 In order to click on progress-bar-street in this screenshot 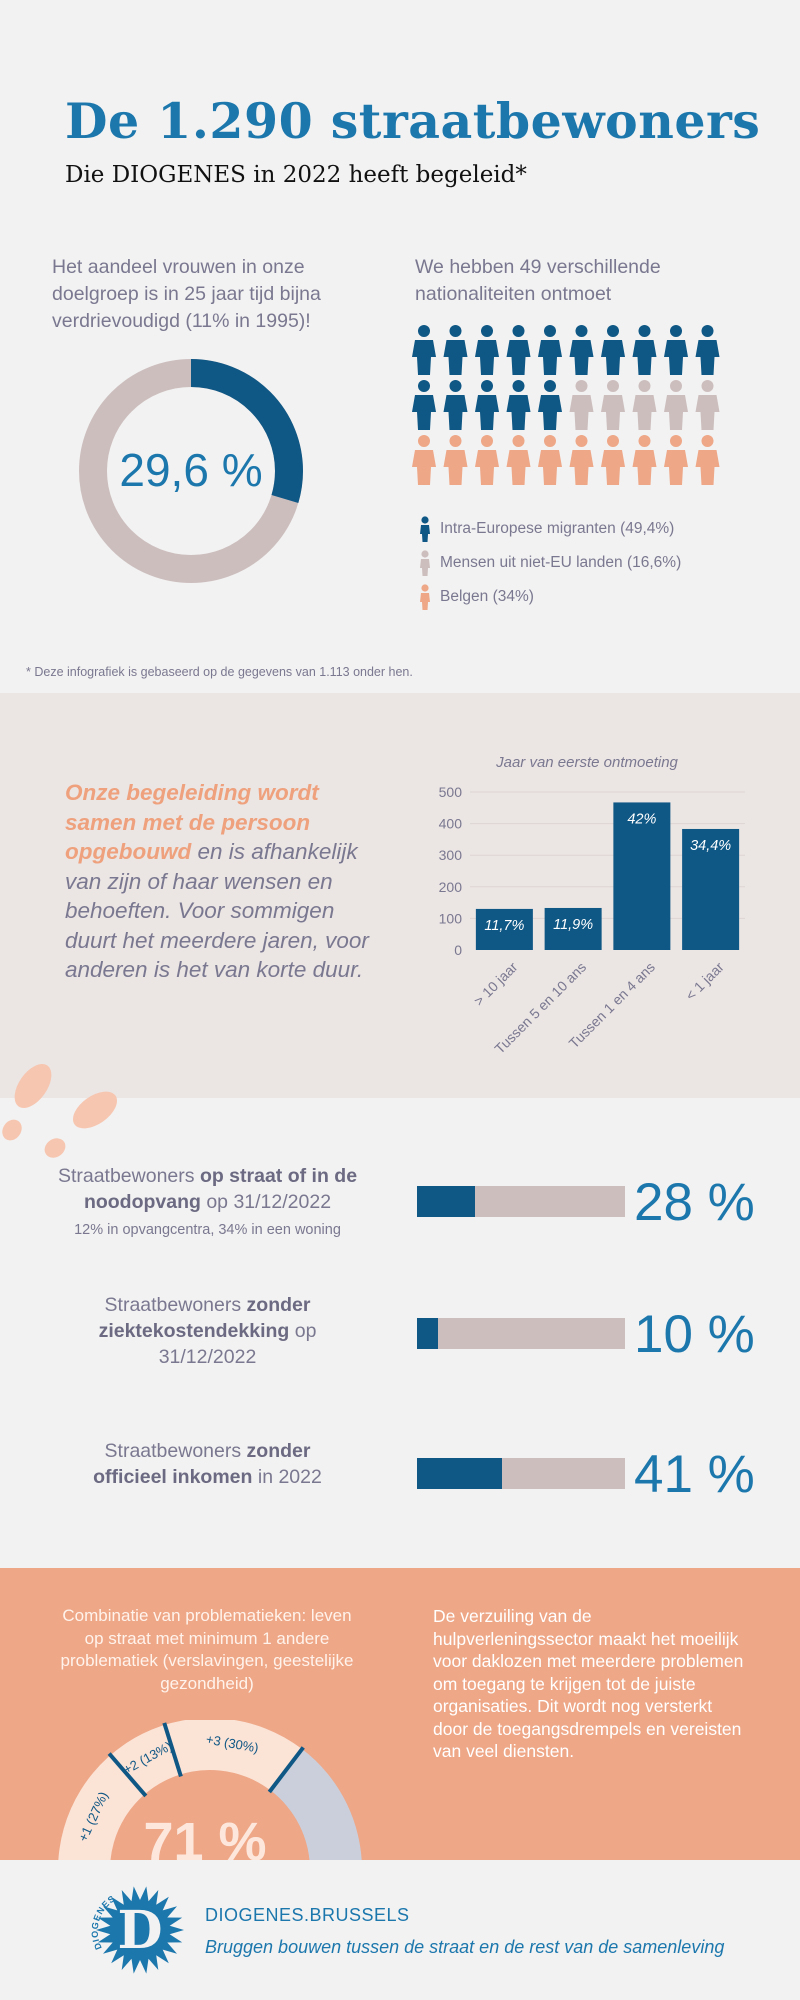, I will do `click(521, 1201)`.